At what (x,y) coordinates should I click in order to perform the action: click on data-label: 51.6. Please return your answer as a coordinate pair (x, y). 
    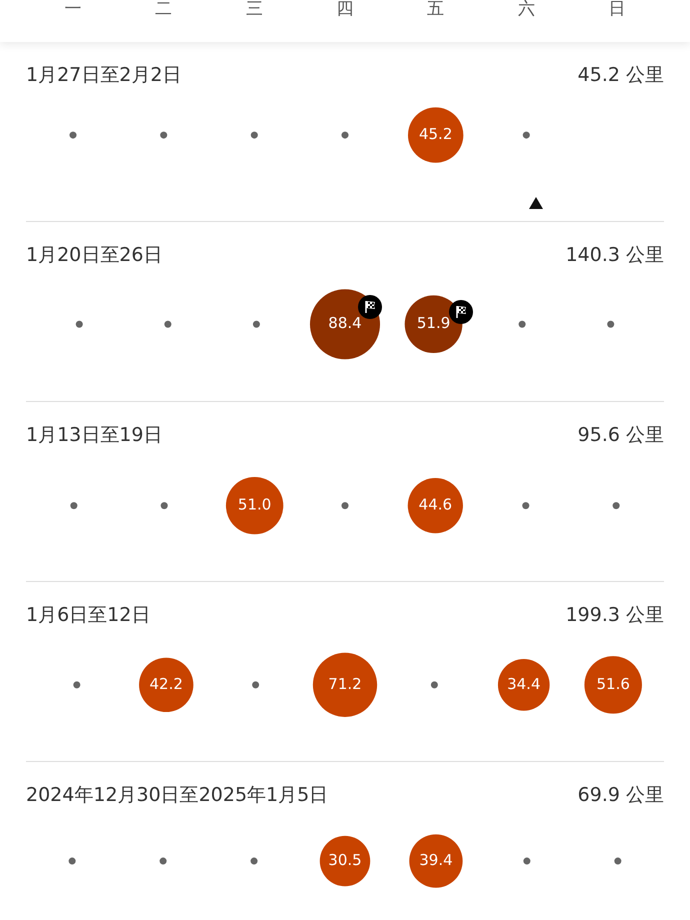
    Looking at the image, I should click on (613, 683).